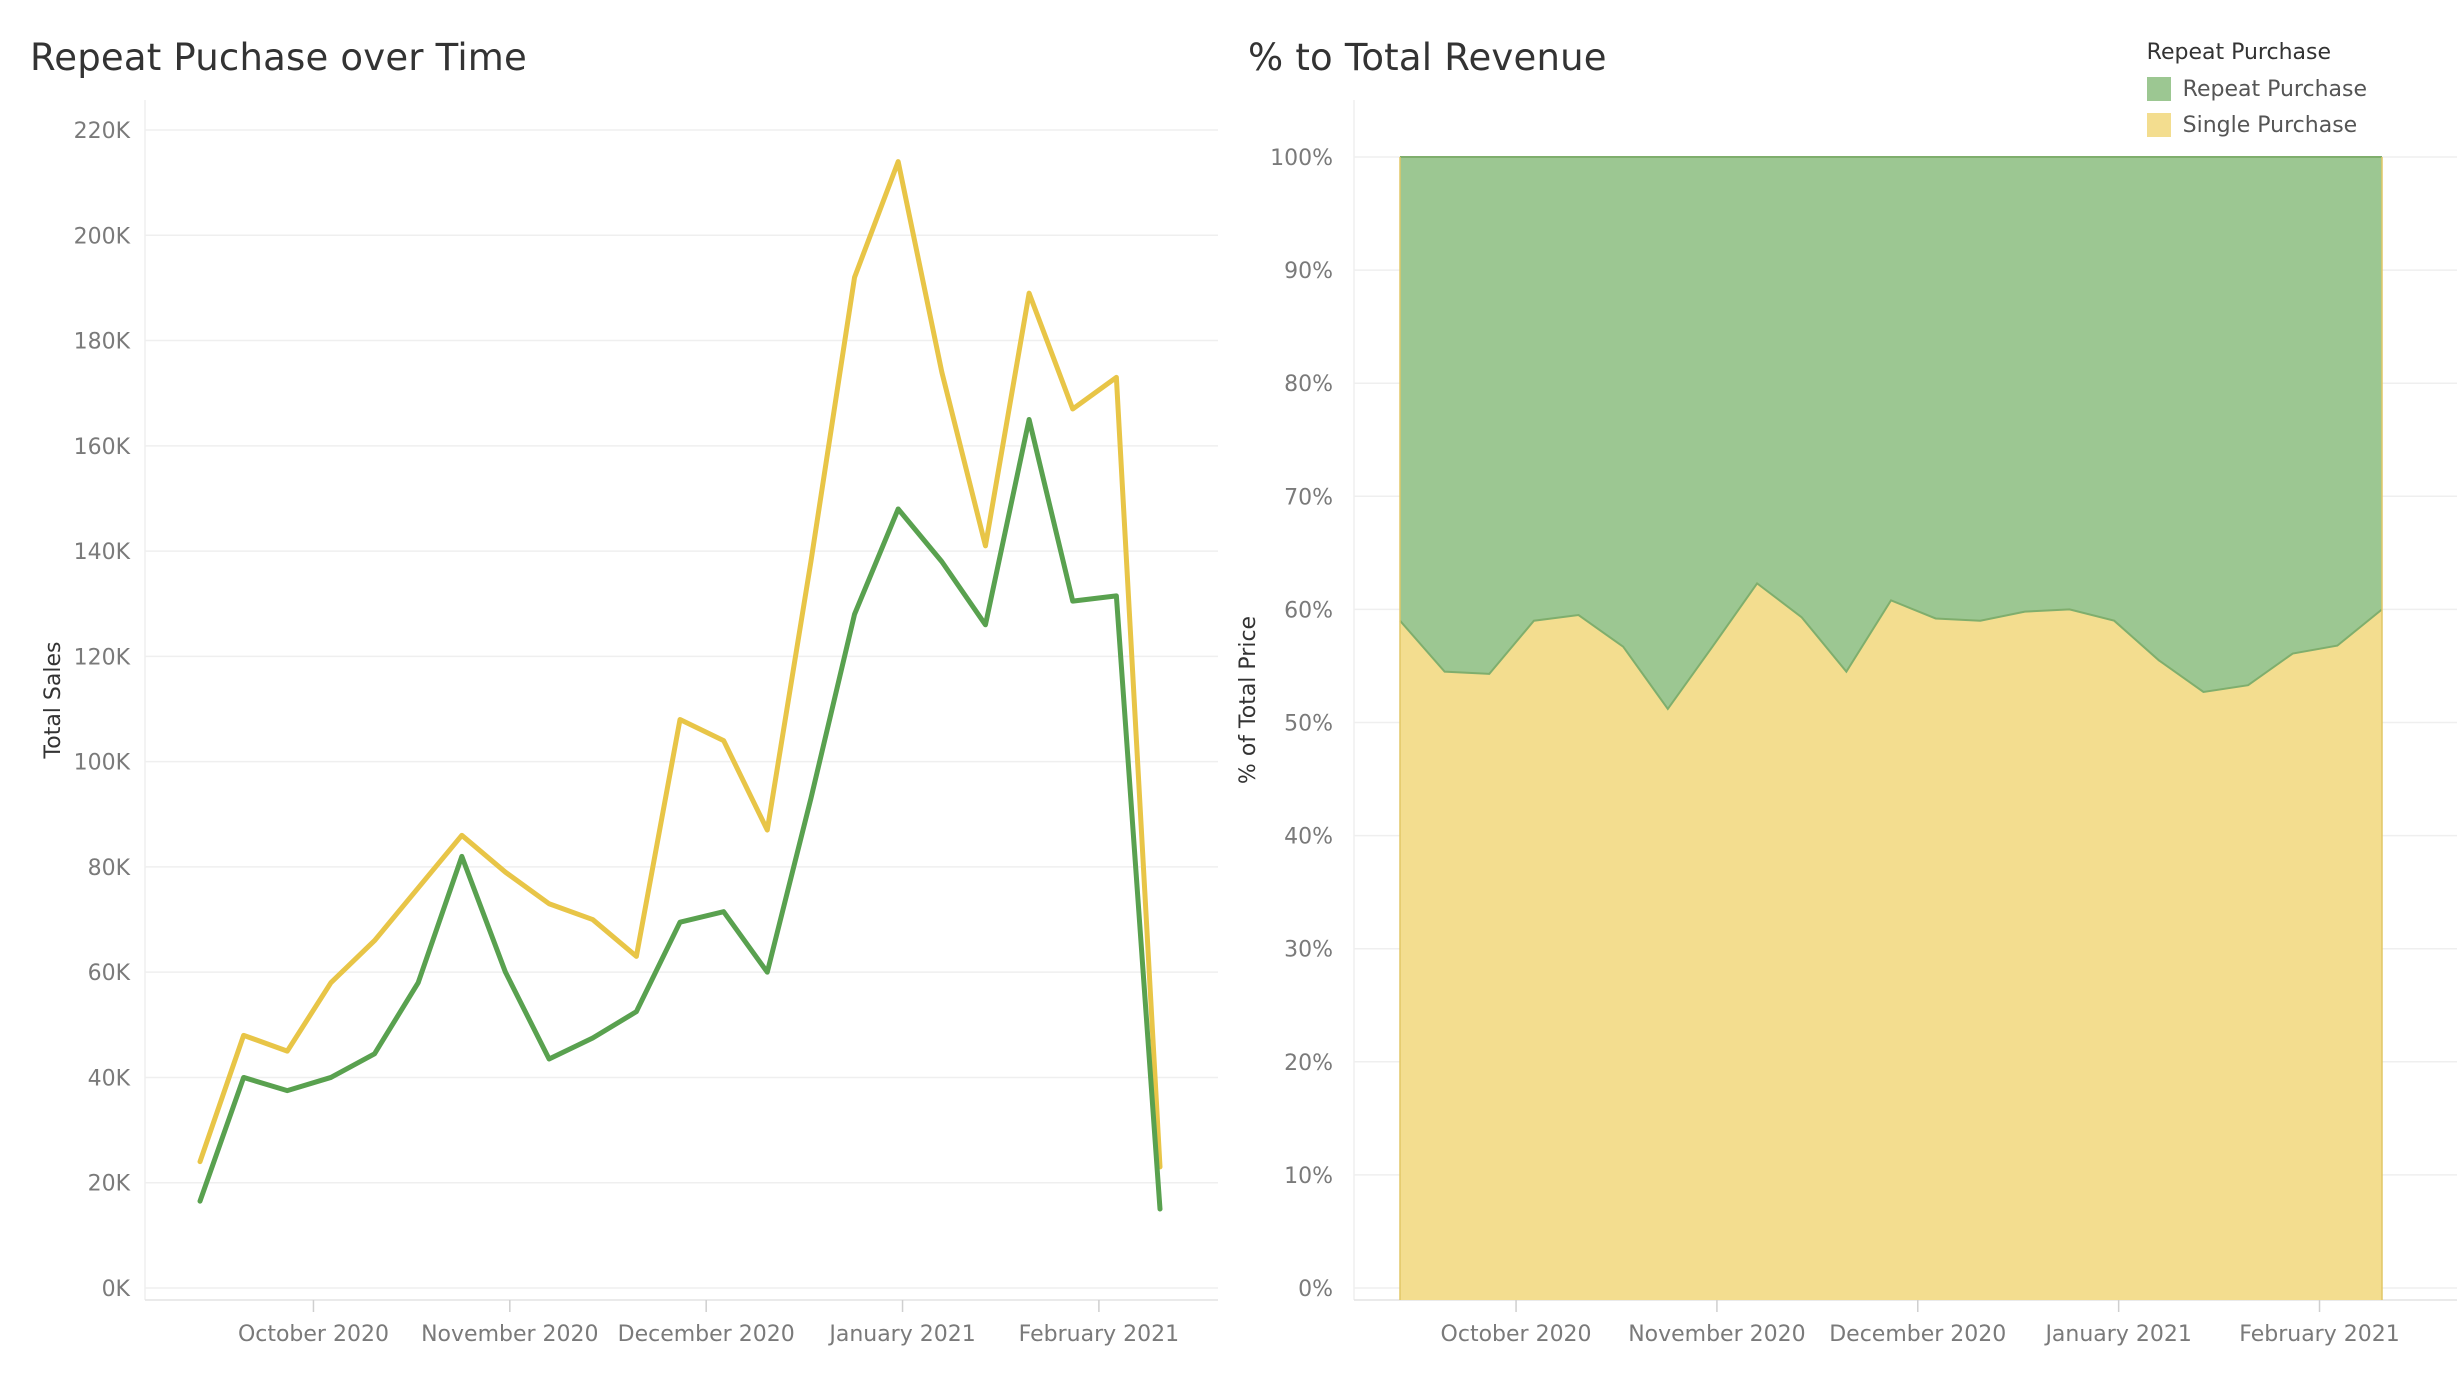 Image resolution: width=2457 pixels, height=1381 pixels. I want to click on y-tick-label: 100K, so click(102, 763).